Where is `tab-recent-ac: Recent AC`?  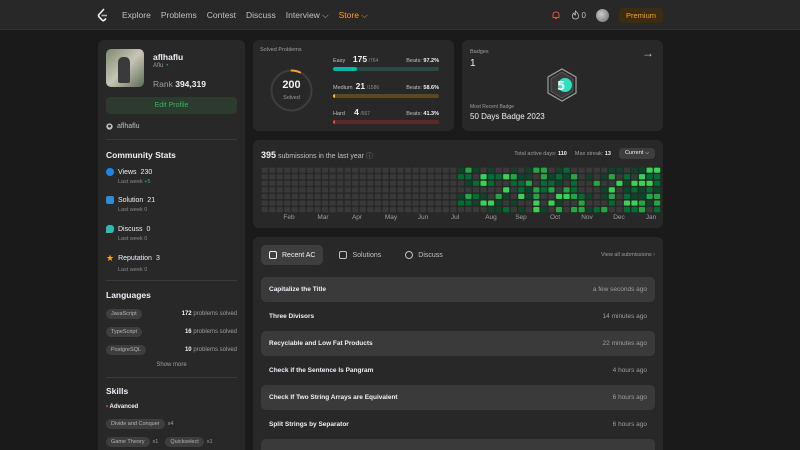
tab-recent-ac: Recent AC is located at coordinates (292, 255).